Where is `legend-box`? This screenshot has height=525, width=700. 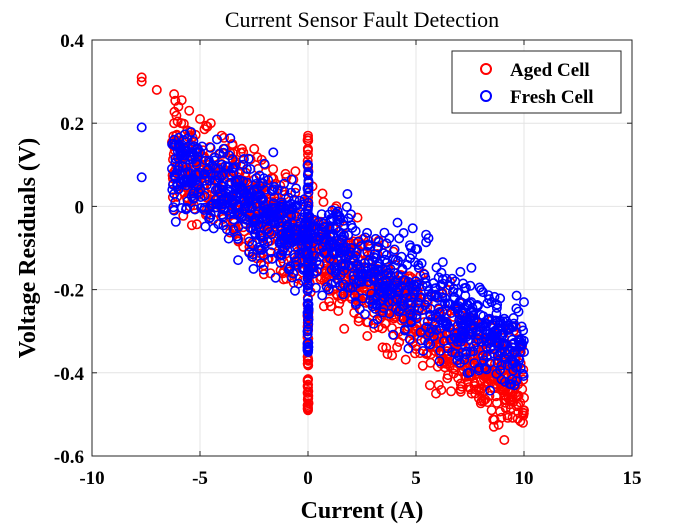
legend-box is located at coordinates (536, 82).